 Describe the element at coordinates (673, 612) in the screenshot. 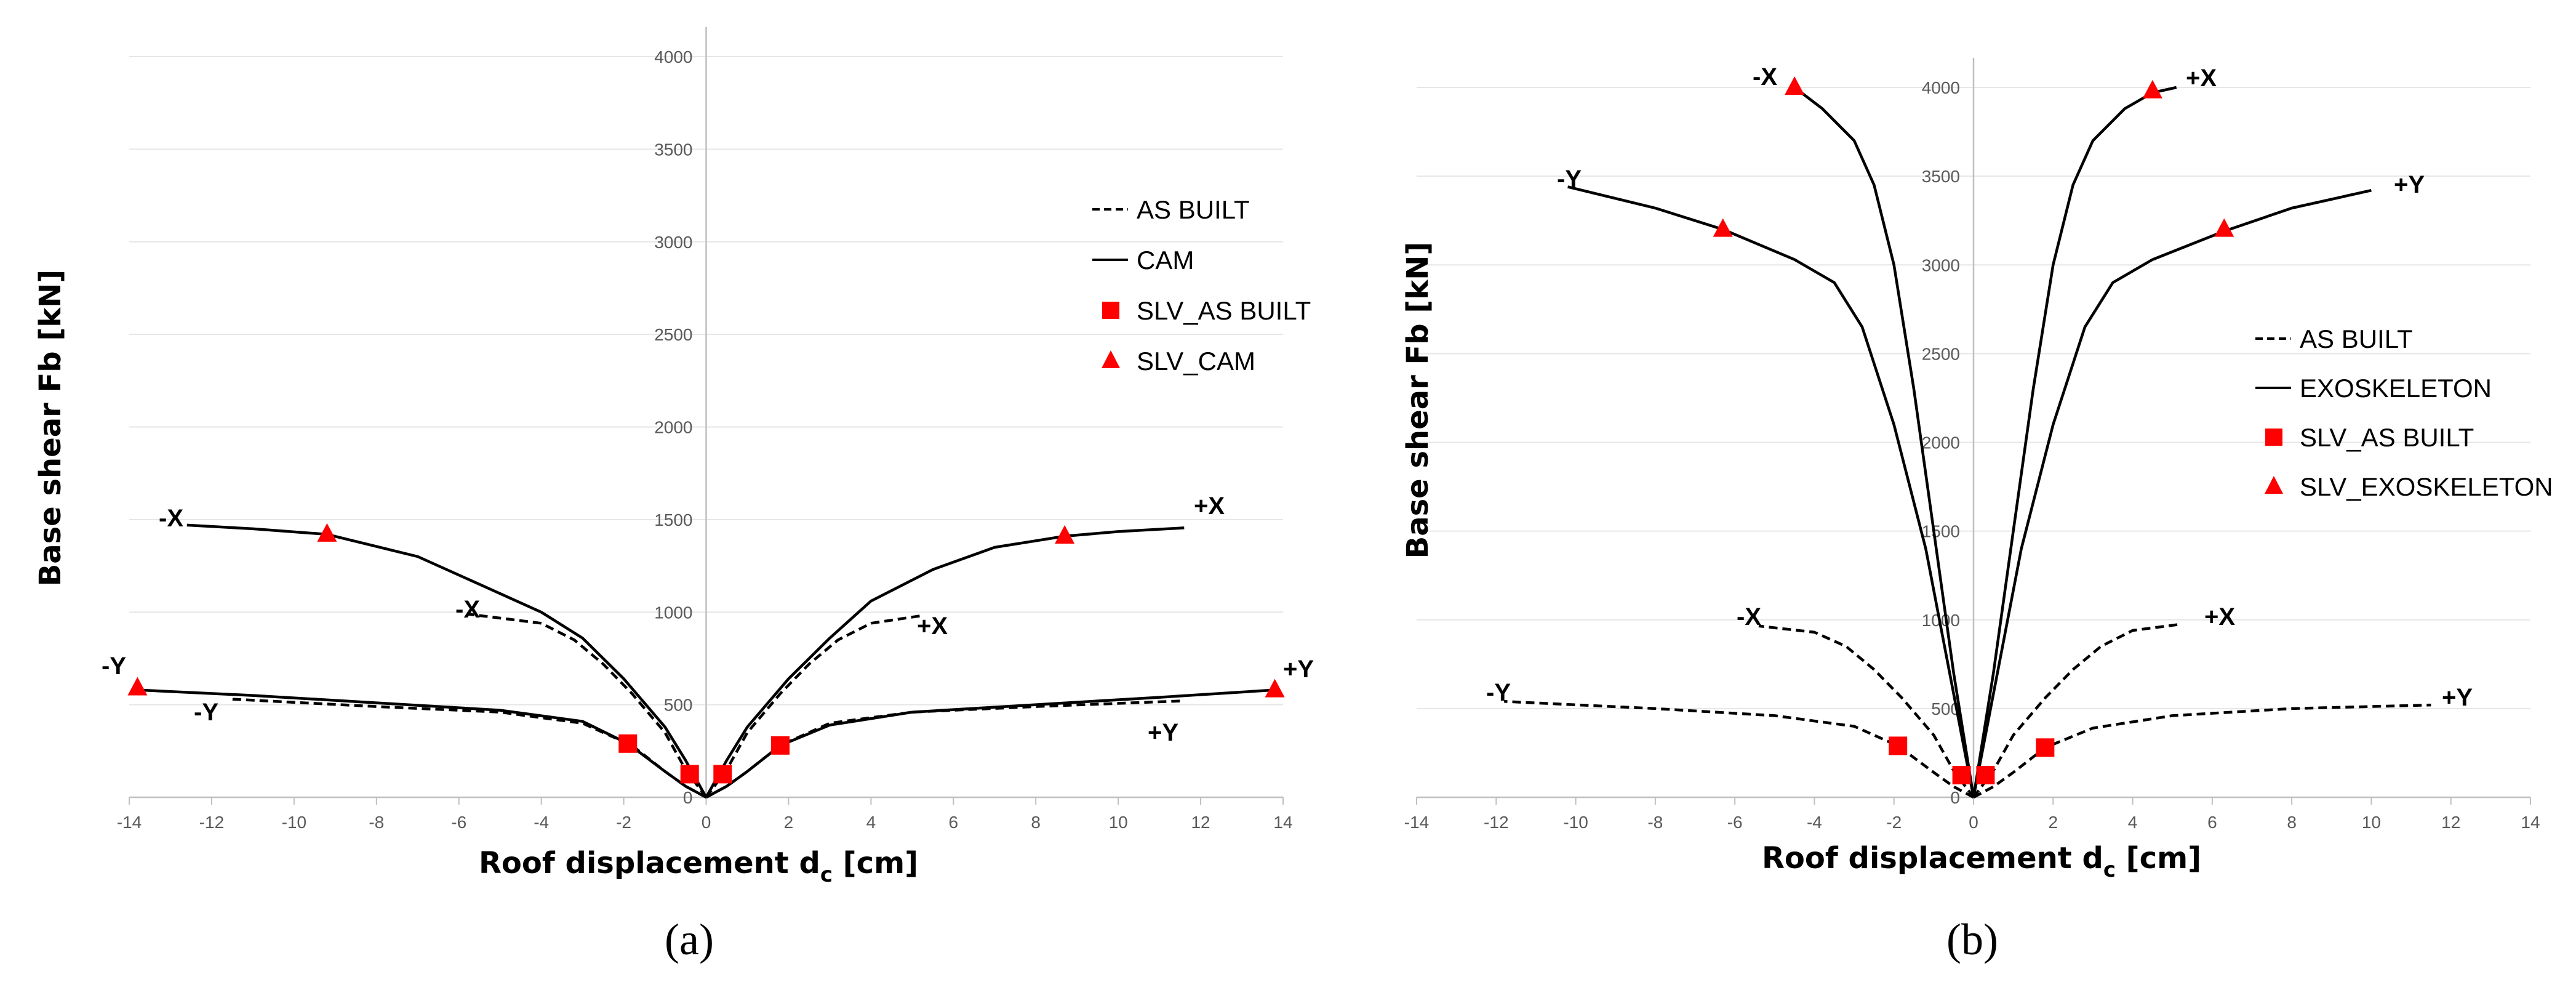

I see `y-tick-label: 1000` at that location.